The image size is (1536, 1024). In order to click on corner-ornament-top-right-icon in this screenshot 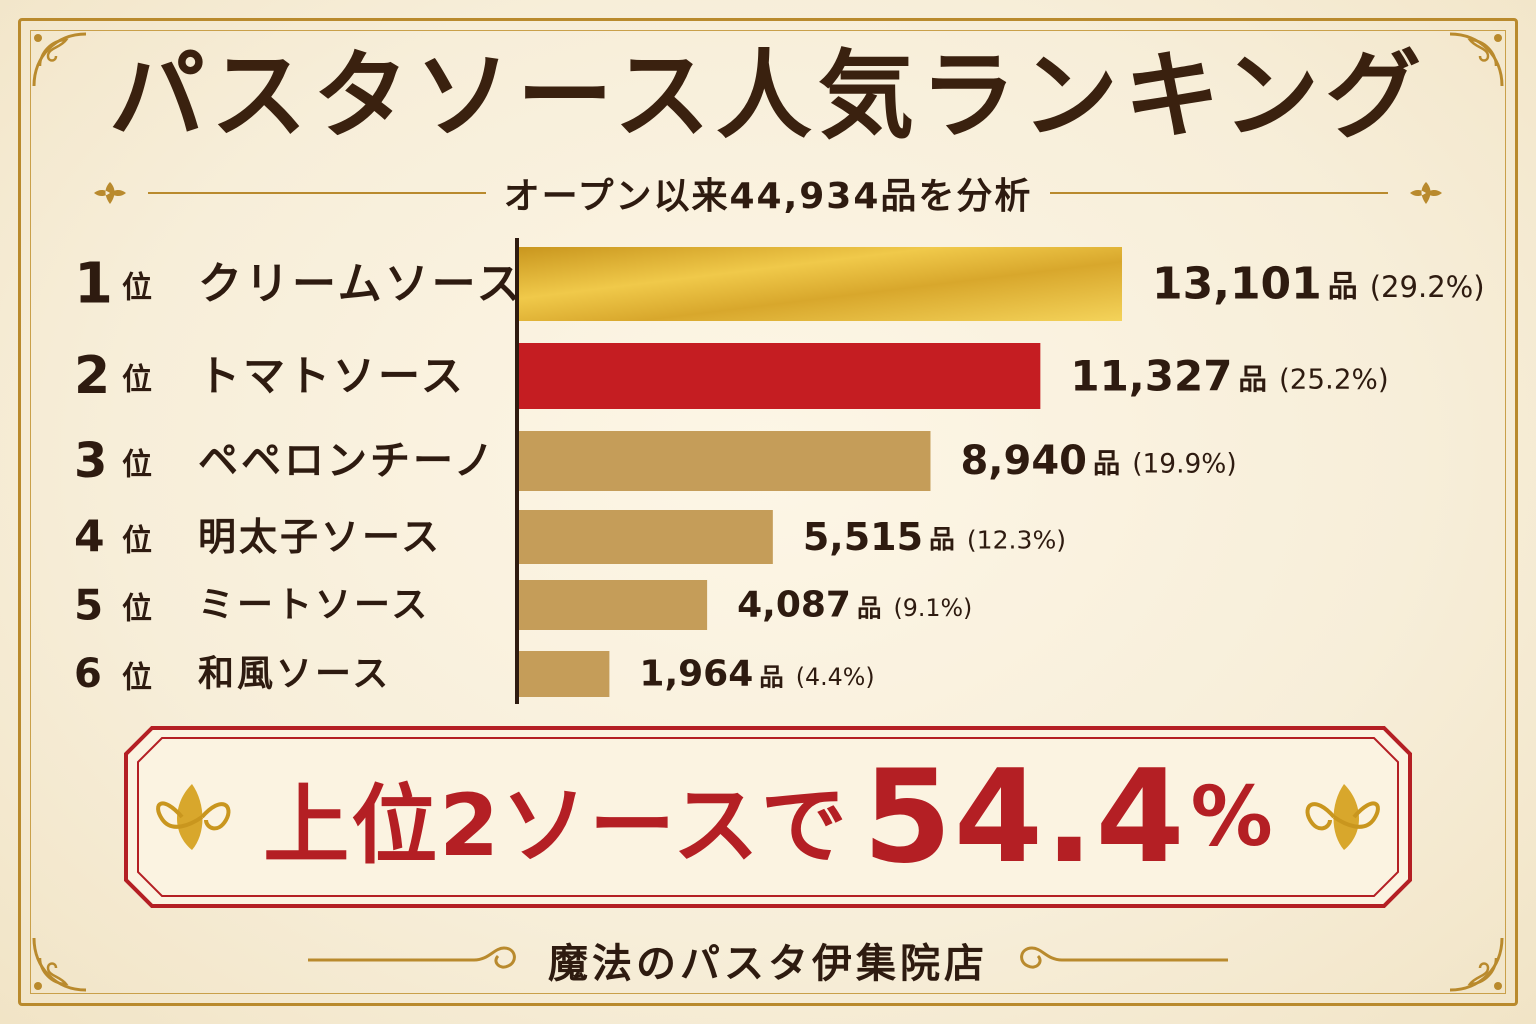, I will do `click(1475, 61)`.